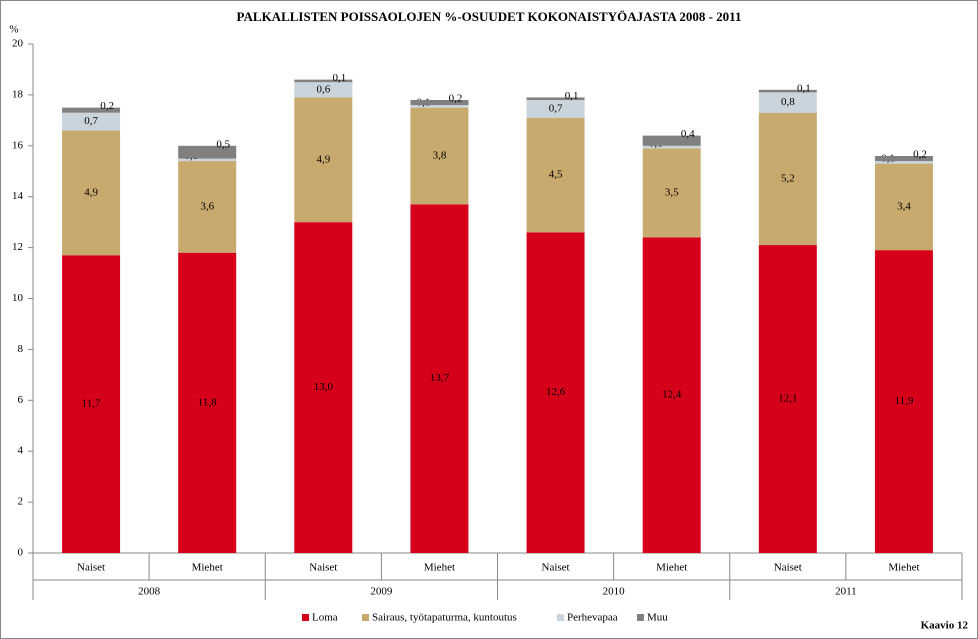  Describe the element at coordinates (592, 618) in the screenshot. I see `legend-label: Perhevapaa` at that location.